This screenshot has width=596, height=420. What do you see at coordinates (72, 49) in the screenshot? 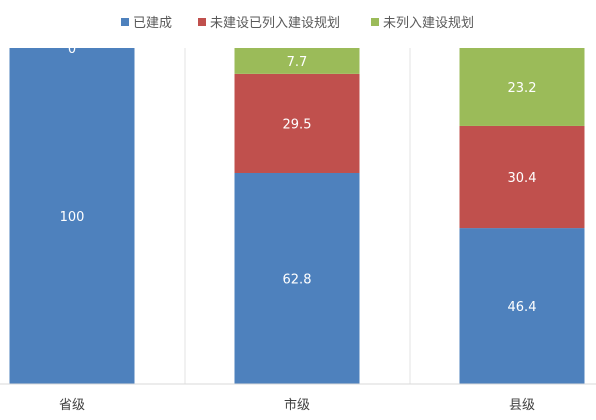
I see `data-label-0-1: 0` at bounding box center [72, 49].